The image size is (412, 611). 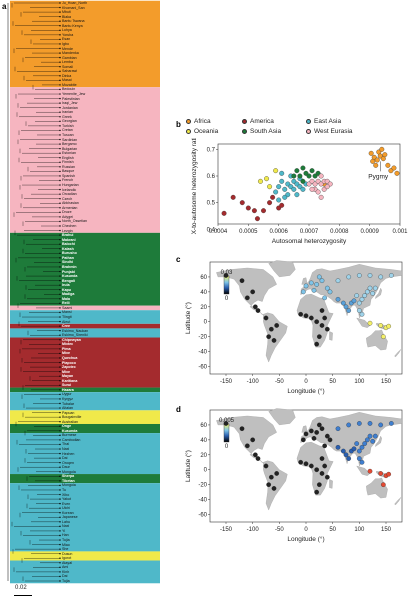 I want to click on scale-bar: 0.02, so click(x=29, y=591).